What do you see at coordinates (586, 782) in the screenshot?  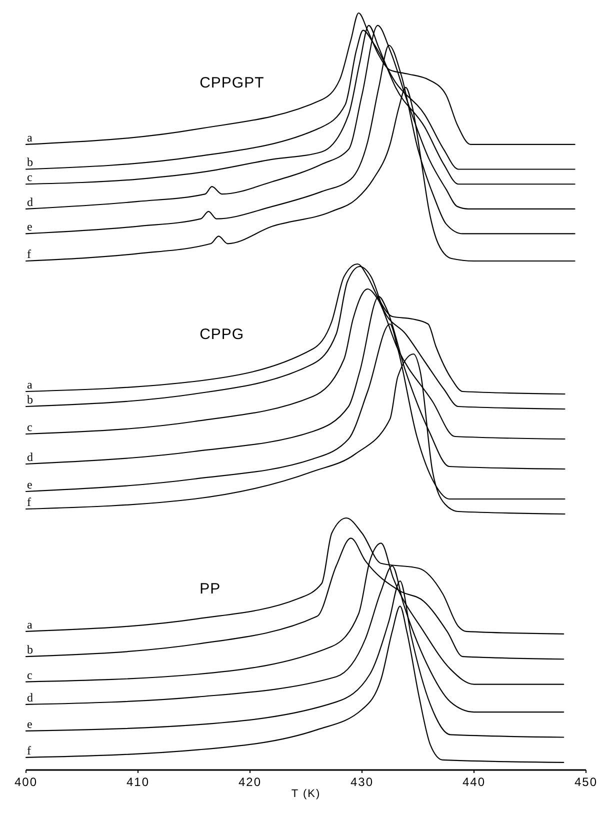 I see `x-tick-label: 450` at bounding box center [586, 782].